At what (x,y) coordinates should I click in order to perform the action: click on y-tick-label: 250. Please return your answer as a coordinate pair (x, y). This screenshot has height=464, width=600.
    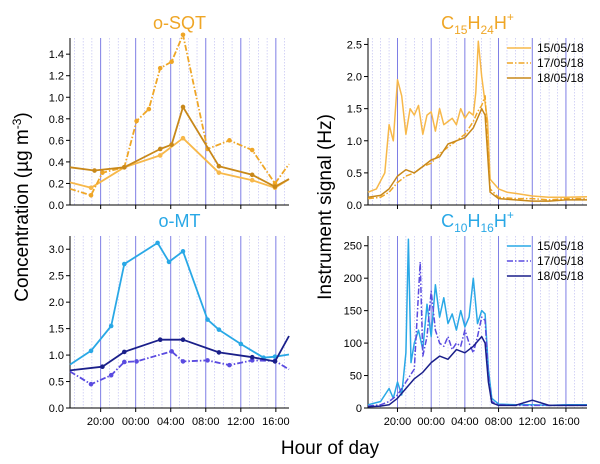
    Looking at the image, I should click on (353, 247).